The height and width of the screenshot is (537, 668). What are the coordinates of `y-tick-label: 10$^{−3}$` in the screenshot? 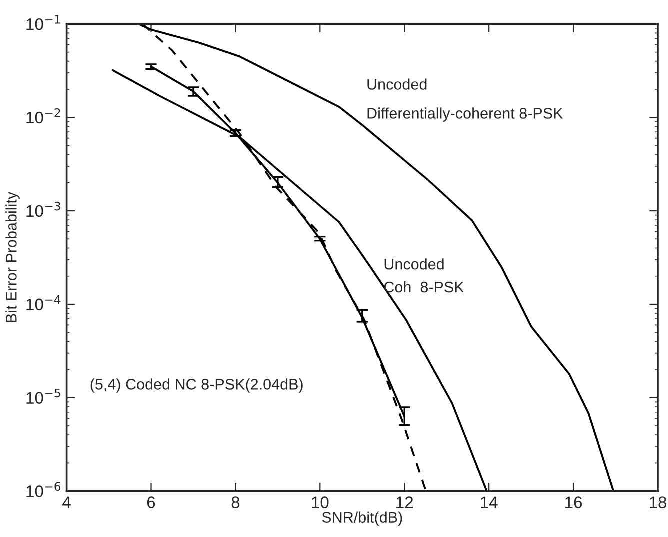 It's located at (43, 210).